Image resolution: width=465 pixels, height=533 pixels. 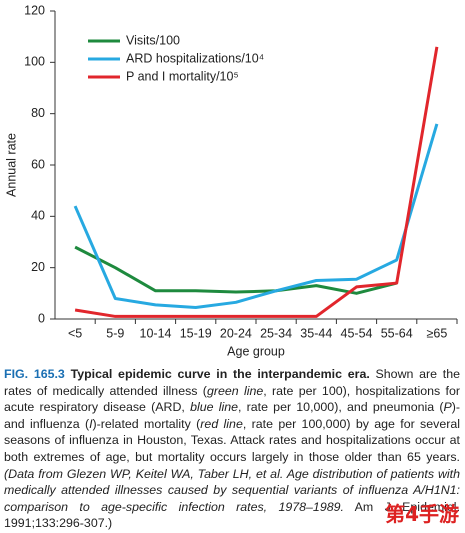 I want to click on x-tick-label: <5, so click(x=75, y=333).